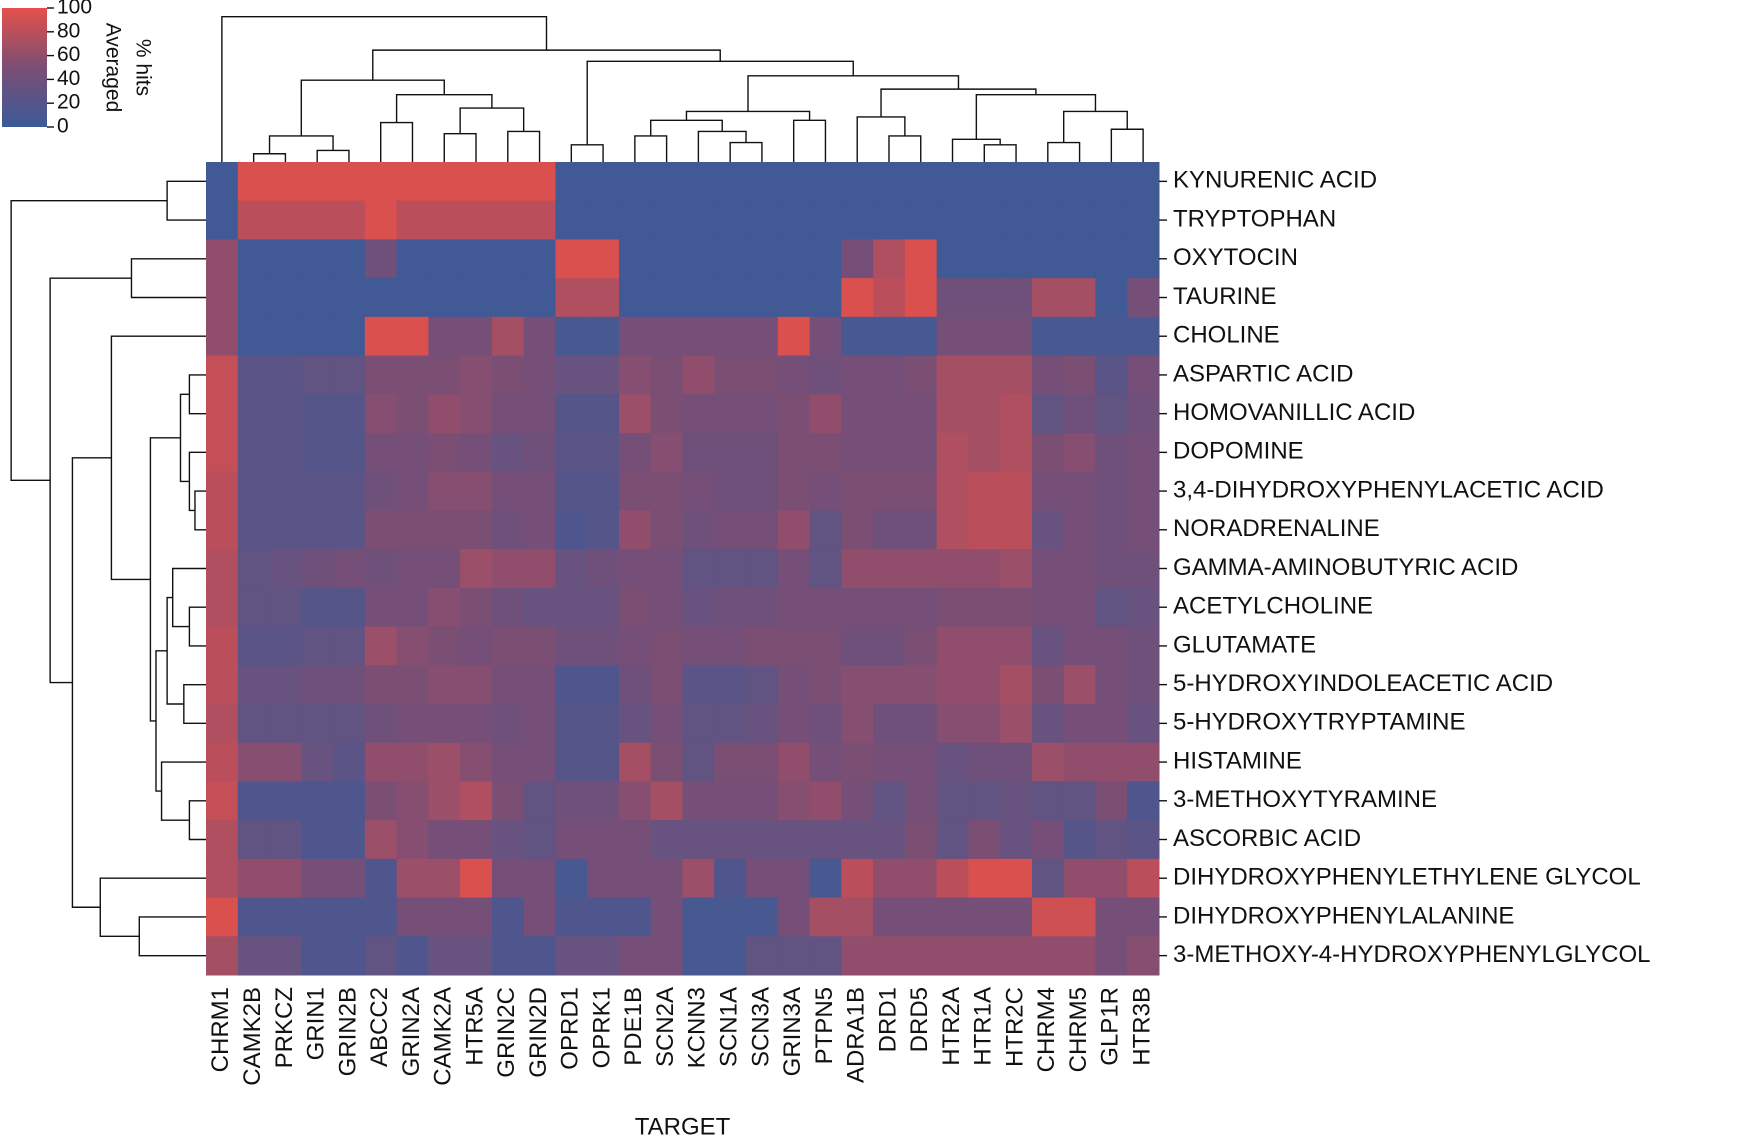 The image size is (1747, 1141). What do you see at coordinates (1411, 954) in the screenshot?
I see `y-tick-label: 3-METHOXY-4-HYDROXYPHENYLGLYCOL` at bounding box center [1411, 954].